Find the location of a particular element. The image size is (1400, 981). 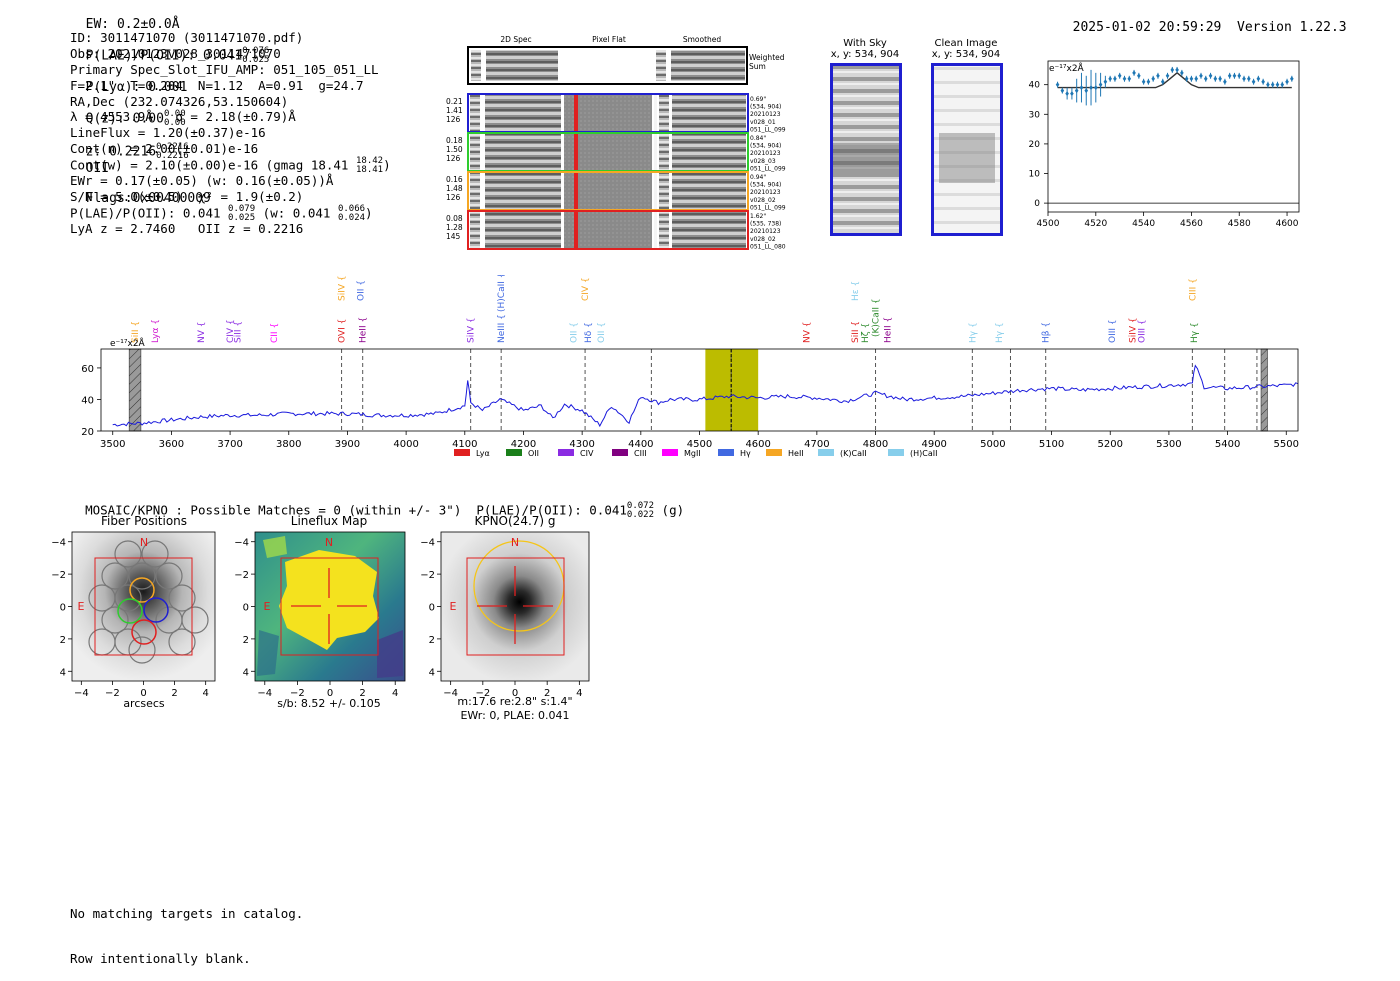

panel-xtick-label: 2 is located at coordinates (547, 693).